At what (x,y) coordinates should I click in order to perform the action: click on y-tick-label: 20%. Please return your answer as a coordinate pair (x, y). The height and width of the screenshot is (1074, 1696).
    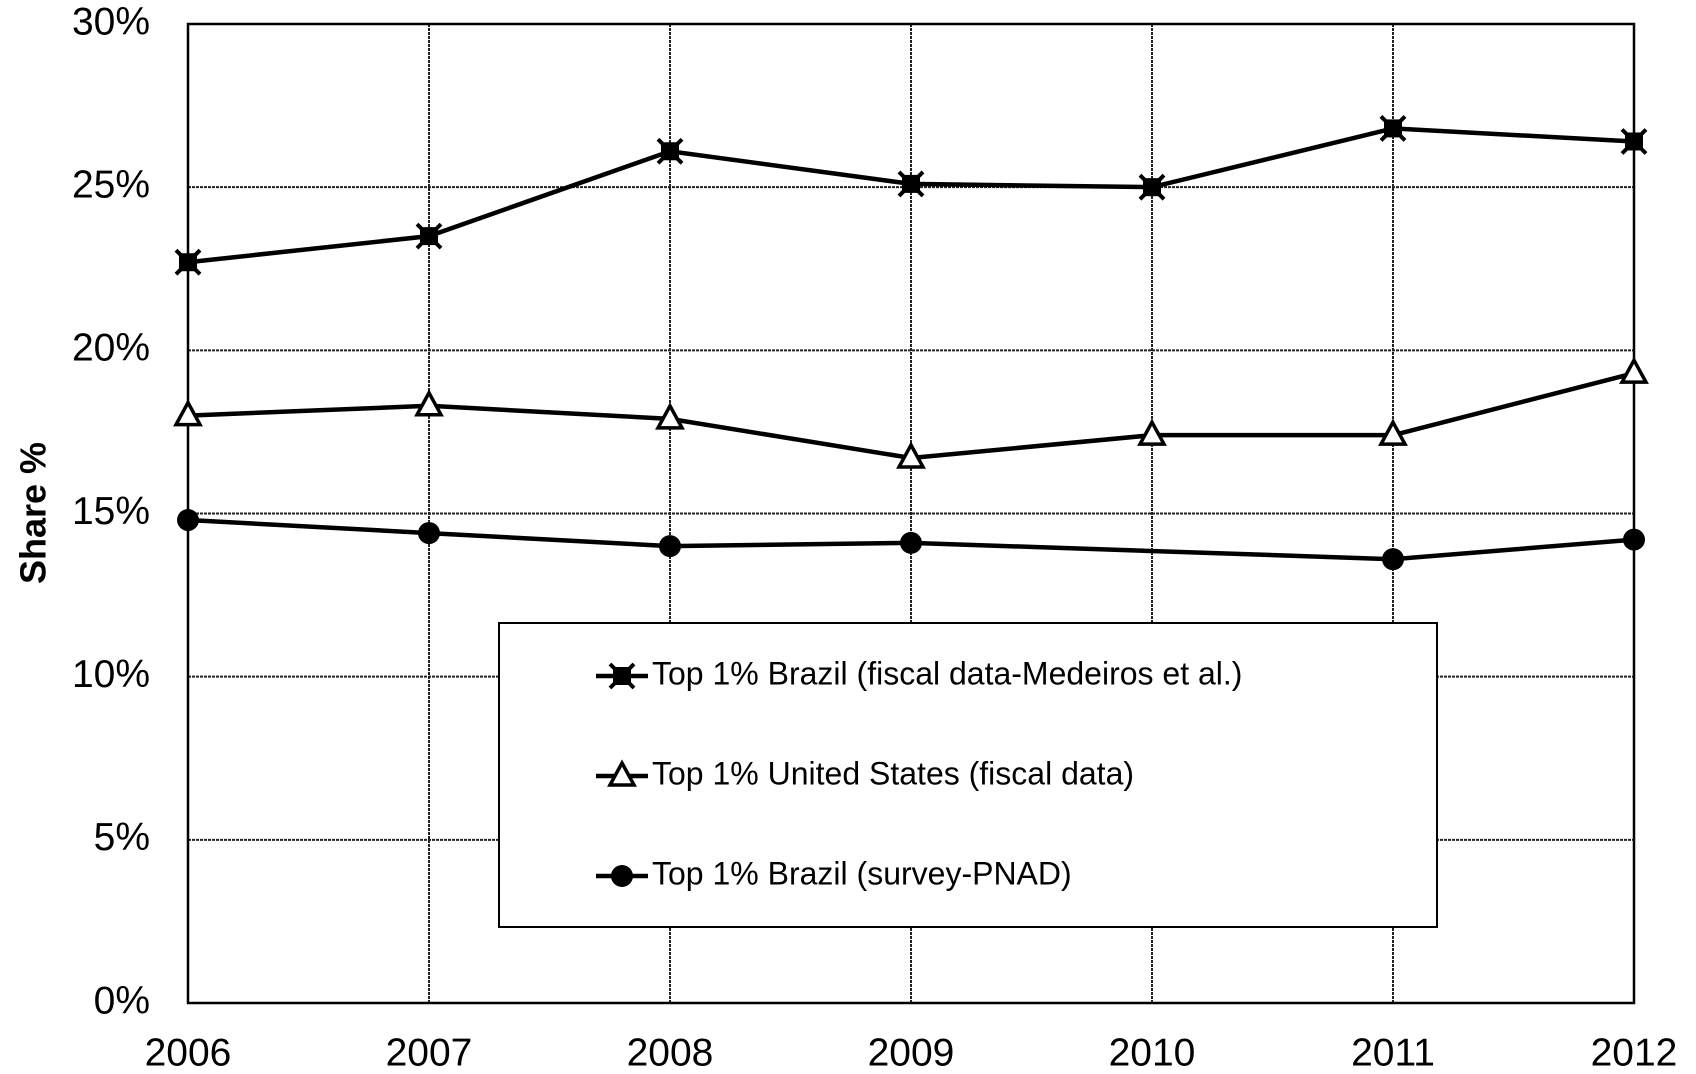
    Looking at the image, I should click on (111, 348).